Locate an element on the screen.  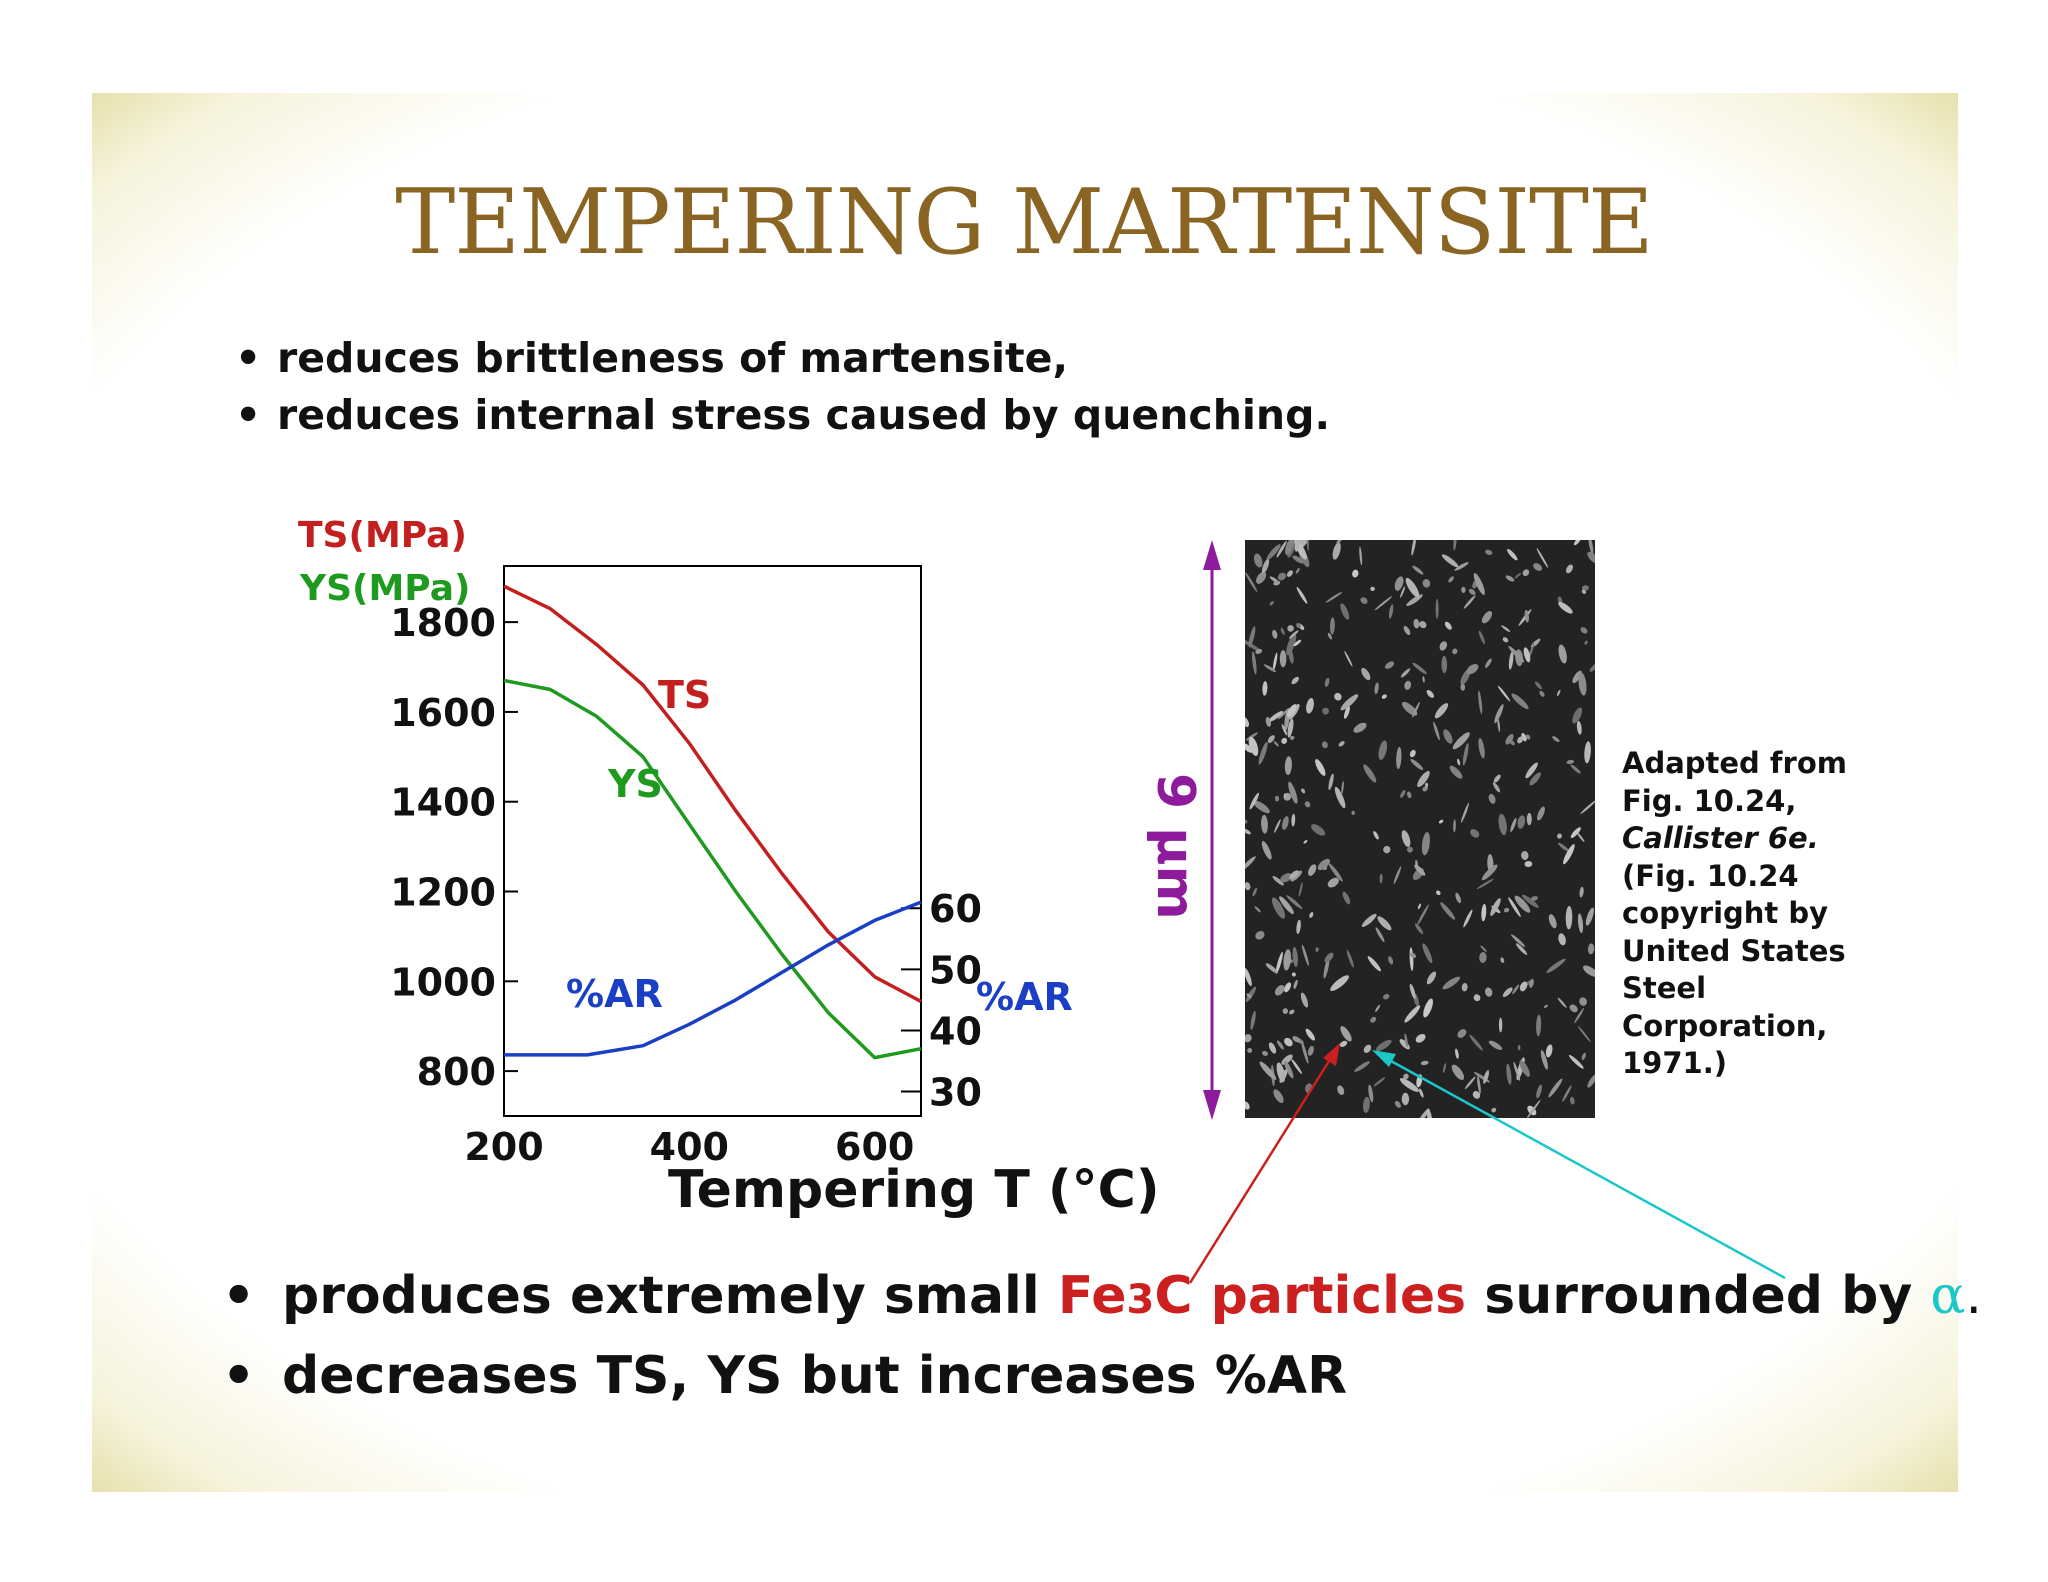
micrograph-particles is located at coordinates (1420, 829).